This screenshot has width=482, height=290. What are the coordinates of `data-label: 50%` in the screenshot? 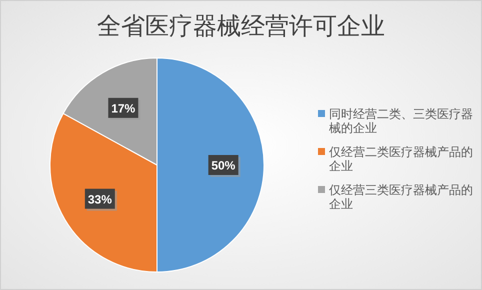 It's located at (223, 165).